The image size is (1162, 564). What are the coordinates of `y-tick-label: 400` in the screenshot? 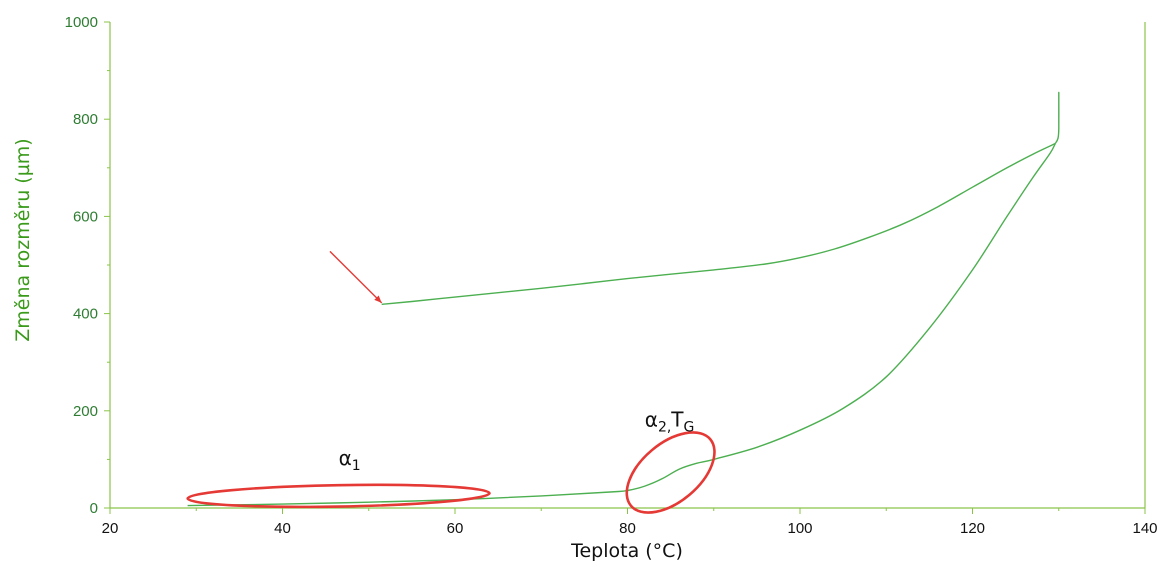 It's located at (85, 314).